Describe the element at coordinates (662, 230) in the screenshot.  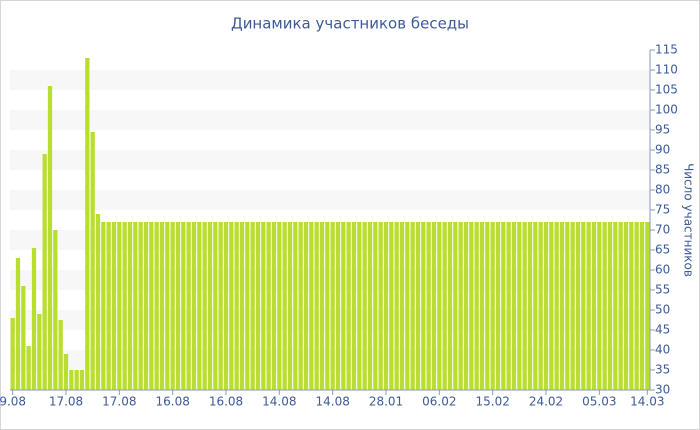
I see `y-tick-label: 70` at that location.